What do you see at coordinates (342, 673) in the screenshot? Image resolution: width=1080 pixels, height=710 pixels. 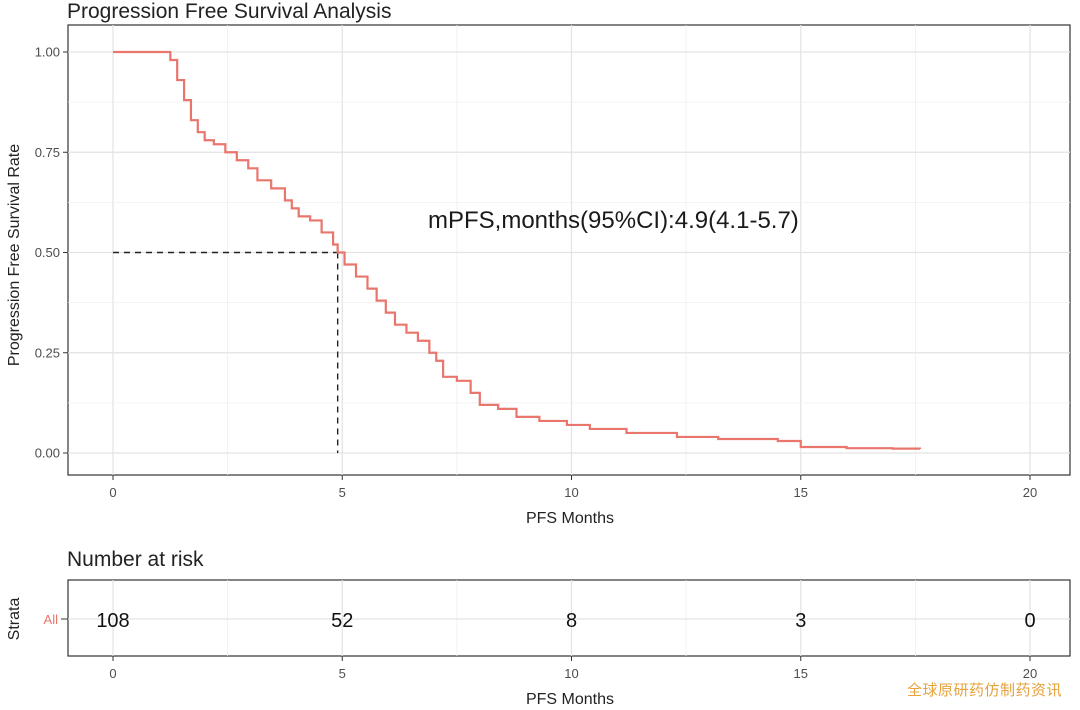 I see `risk-x-tick-label: 5` at bounding box center [342, 673].